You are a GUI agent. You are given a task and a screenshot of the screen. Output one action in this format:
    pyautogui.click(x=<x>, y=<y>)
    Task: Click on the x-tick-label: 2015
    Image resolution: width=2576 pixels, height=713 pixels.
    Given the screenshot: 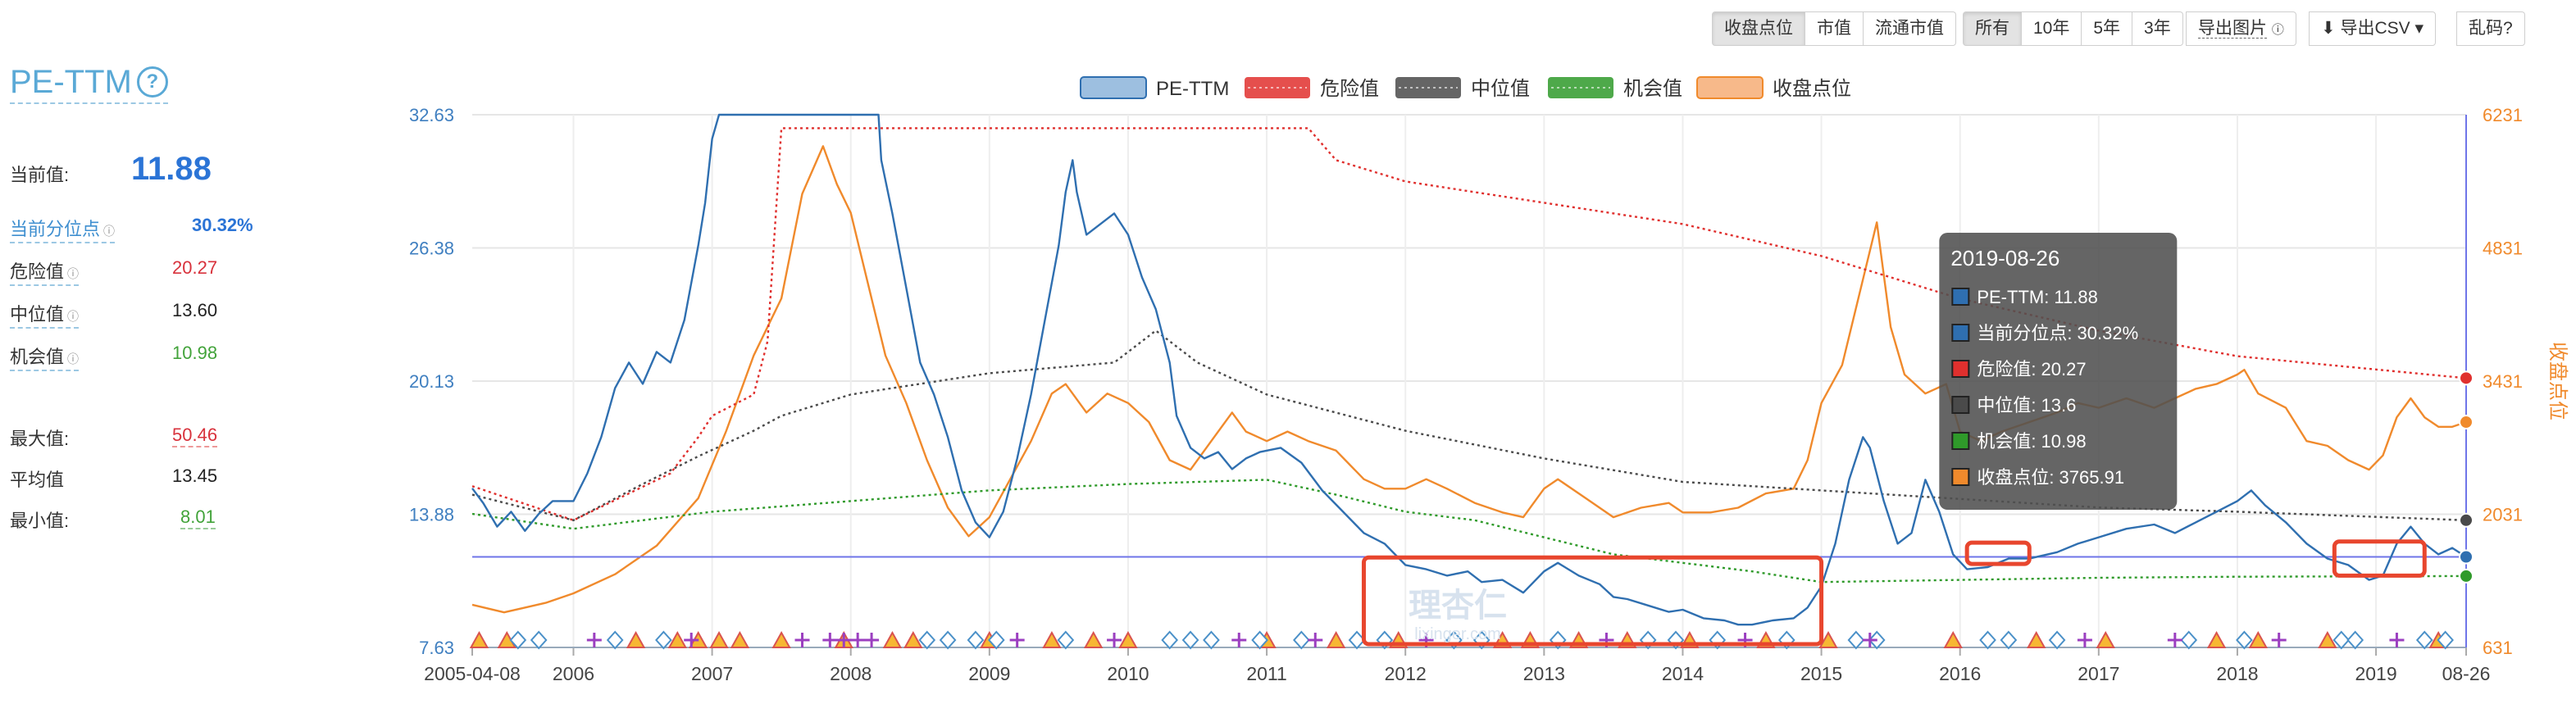 What is the action you would take?
    pyautogui.click(x=1821, y=673)
    